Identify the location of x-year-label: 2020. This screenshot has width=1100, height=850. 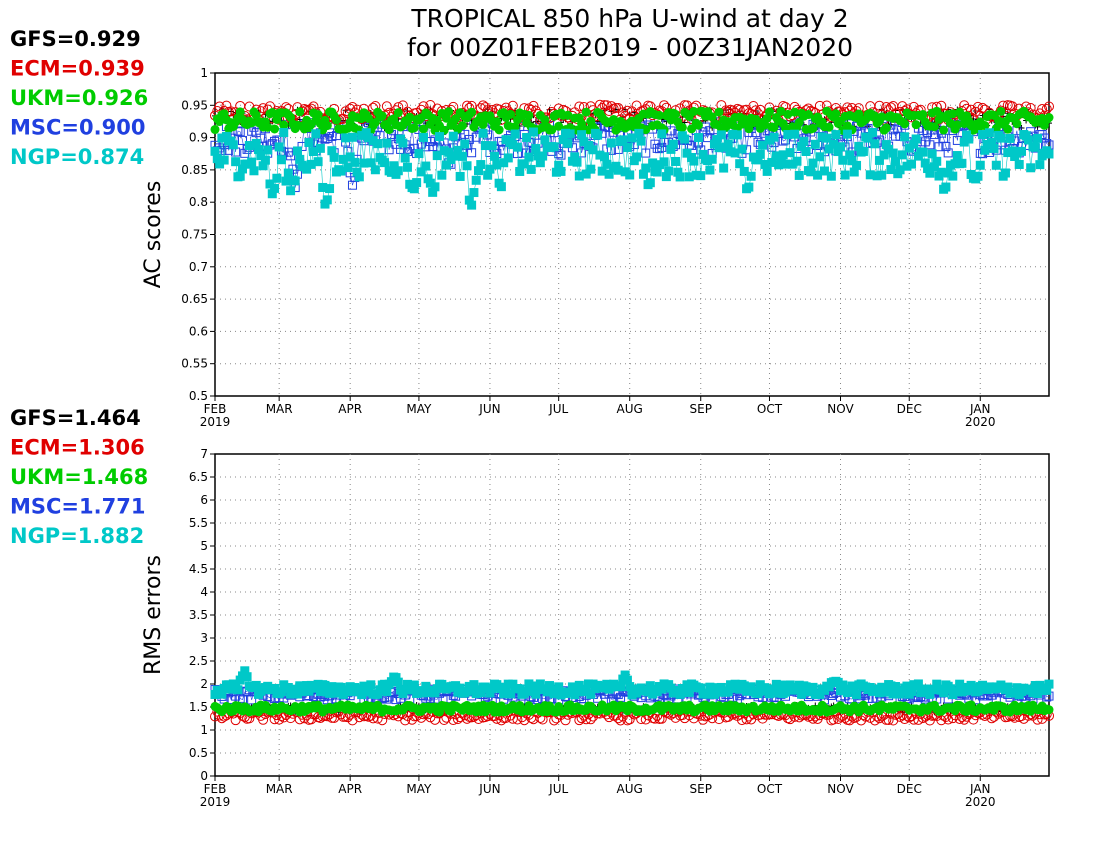
(980, 422).